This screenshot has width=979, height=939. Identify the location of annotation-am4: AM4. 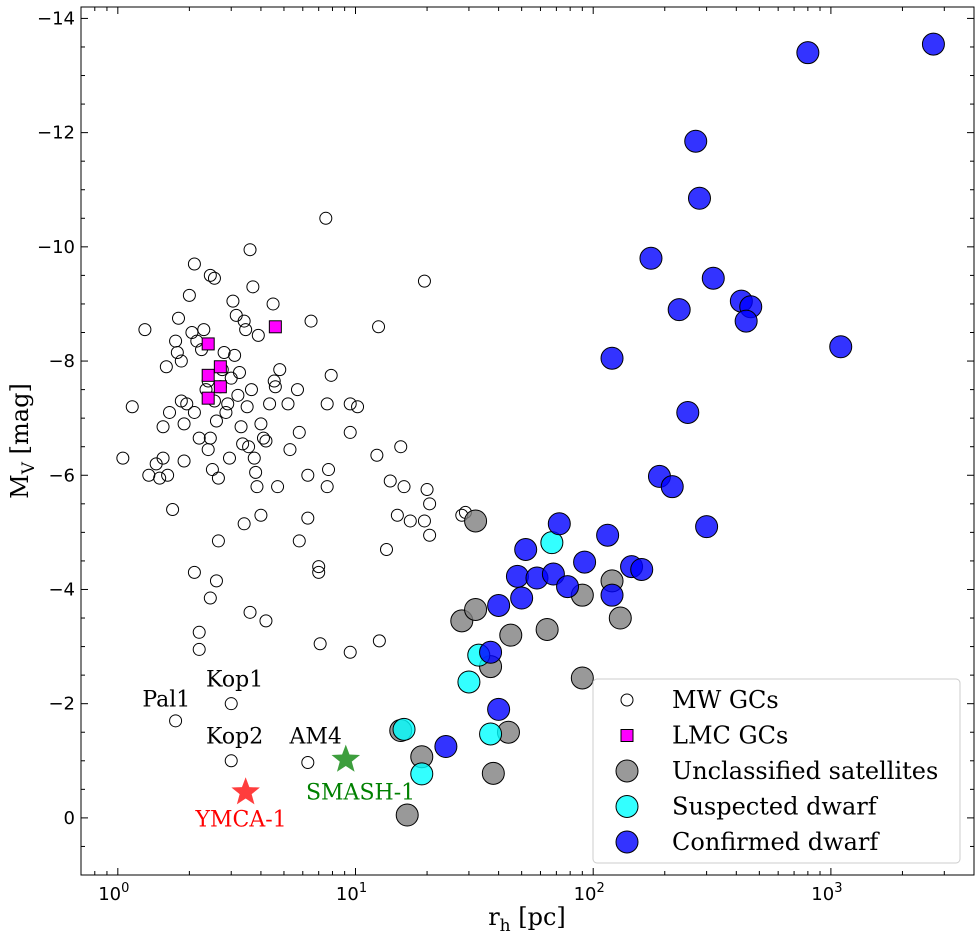
(314, 737).